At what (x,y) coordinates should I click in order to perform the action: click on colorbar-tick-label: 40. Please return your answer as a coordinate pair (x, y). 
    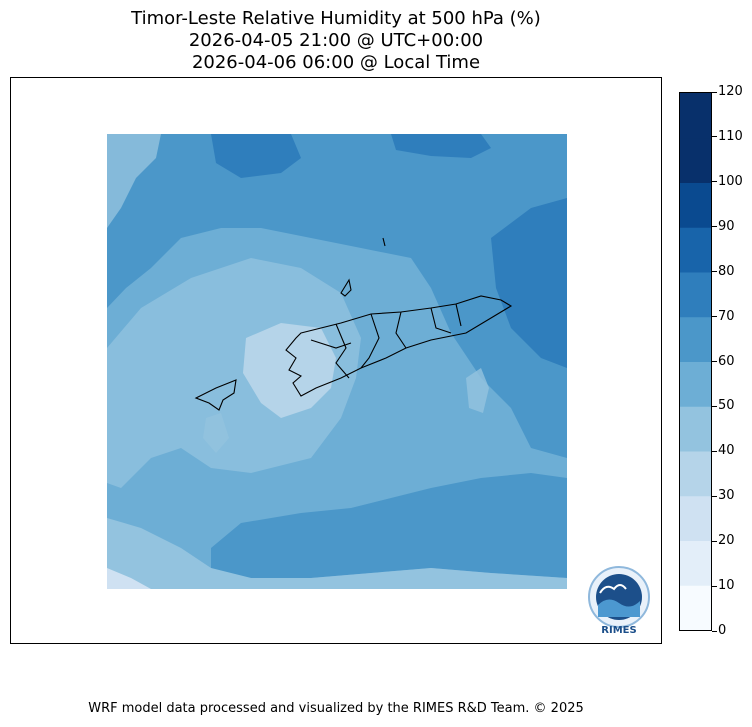
    Looking at the image, I should click on (726, 451).